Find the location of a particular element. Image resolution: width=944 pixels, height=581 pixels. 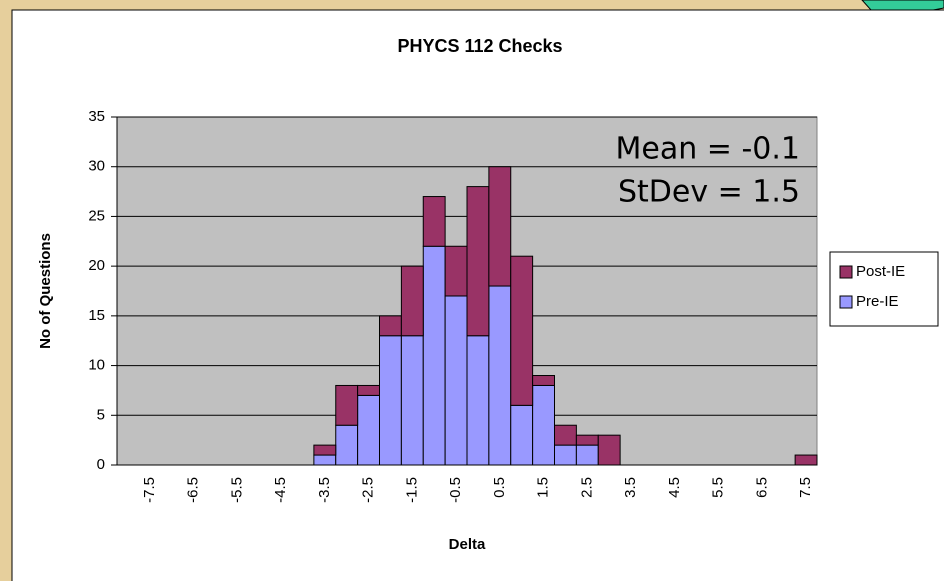

x-axis-label: Delta is located at coordinates (467, 544).